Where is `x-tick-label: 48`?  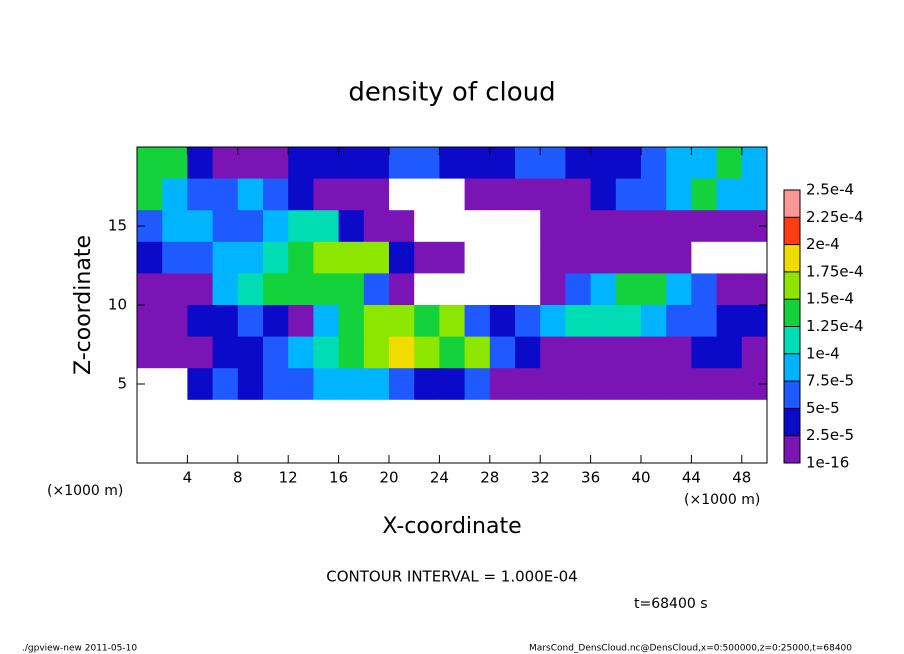
x-tick-label: 48 is located at coordinates (741, 478).